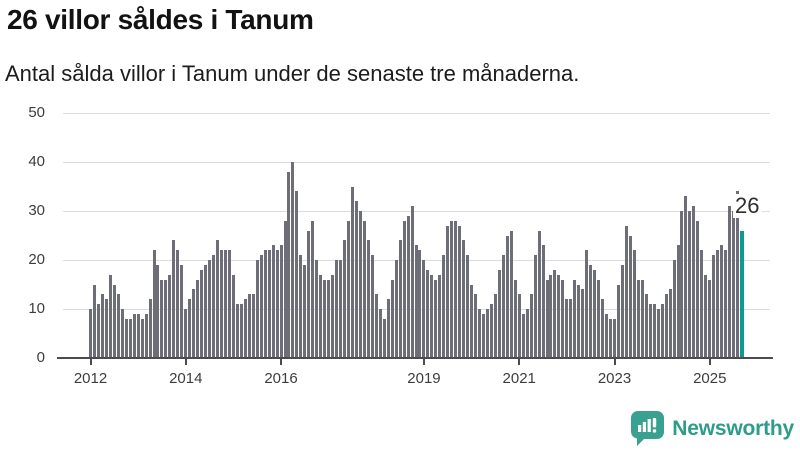 This screenshot has height=450, width=800. What do you see at coordinates (281, 378) in the screenshot?
I see `x-axis-tick-label: 2016` at bounding box center [281, 378].